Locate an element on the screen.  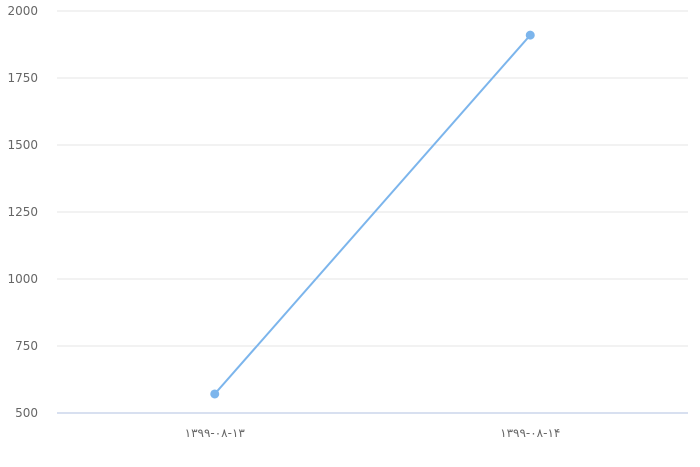
x-tick-label: ۱۳۹۹-۰۸-۱۳ is located at coordinates (215, 433).